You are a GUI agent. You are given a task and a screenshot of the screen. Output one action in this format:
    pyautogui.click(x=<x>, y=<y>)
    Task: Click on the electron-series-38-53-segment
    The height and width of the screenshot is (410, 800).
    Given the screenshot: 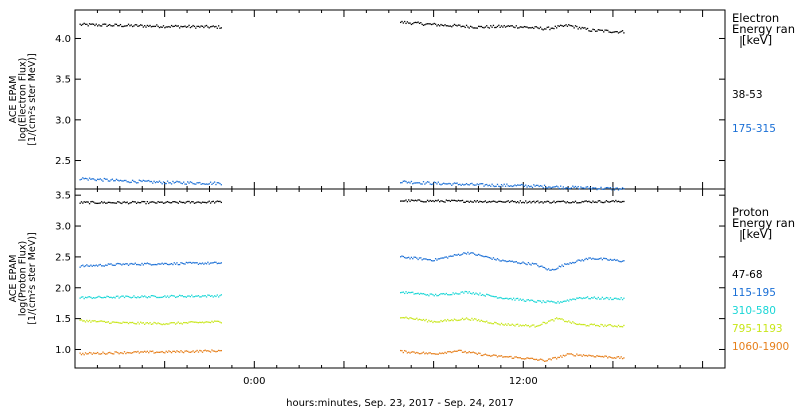 What is the action you would take?
    pyautogui.click(x=512, y=27)
    